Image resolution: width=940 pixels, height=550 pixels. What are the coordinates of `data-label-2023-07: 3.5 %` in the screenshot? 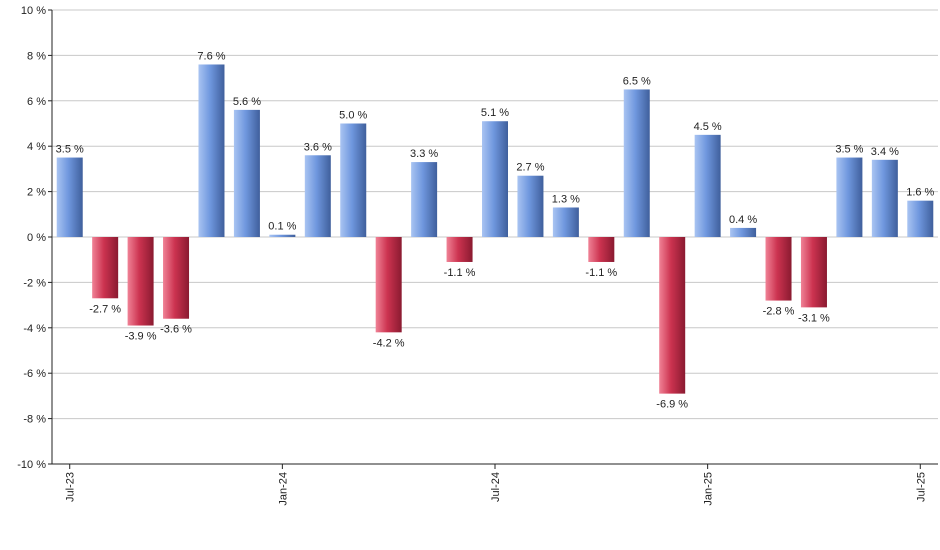 It's located at (70, 150).